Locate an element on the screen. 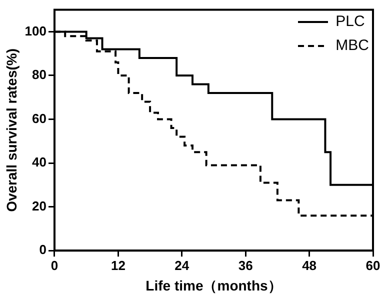 The height and width of the screenshot is (299, 383). y-axis-title: Overall survival rates(%) is located at coordinates (11, 130).